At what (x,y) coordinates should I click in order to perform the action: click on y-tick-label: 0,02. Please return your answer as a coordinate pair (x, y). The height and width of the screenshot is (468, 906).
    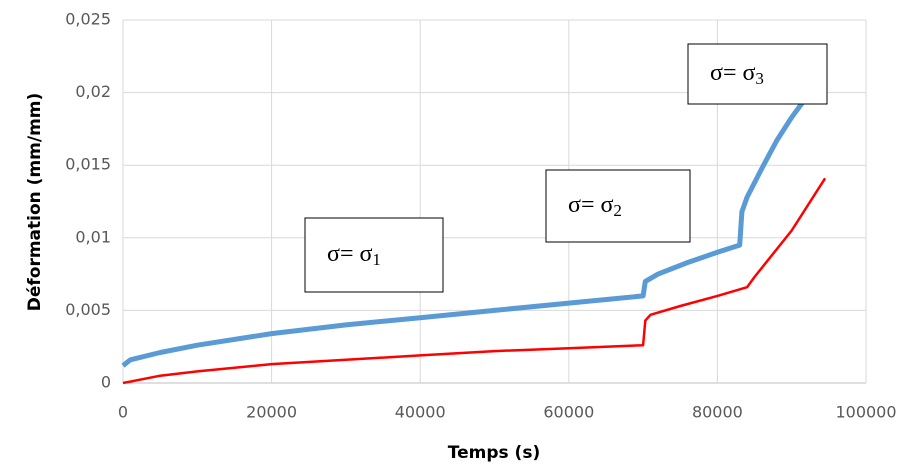
    Looking at the image, I should click on (93, 91).